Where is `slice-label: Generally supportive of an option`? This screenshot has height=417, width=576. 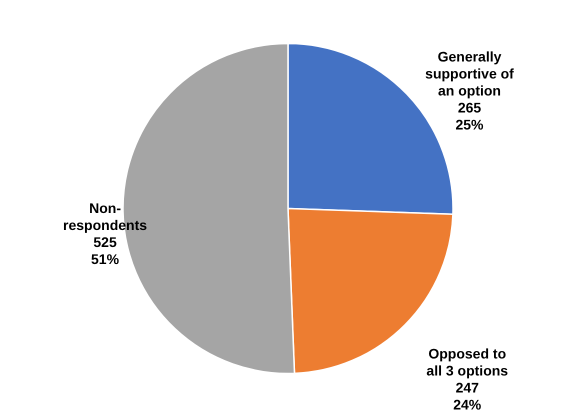
slice-label: Generally supportive of an option is located at coordinates (469, 73).